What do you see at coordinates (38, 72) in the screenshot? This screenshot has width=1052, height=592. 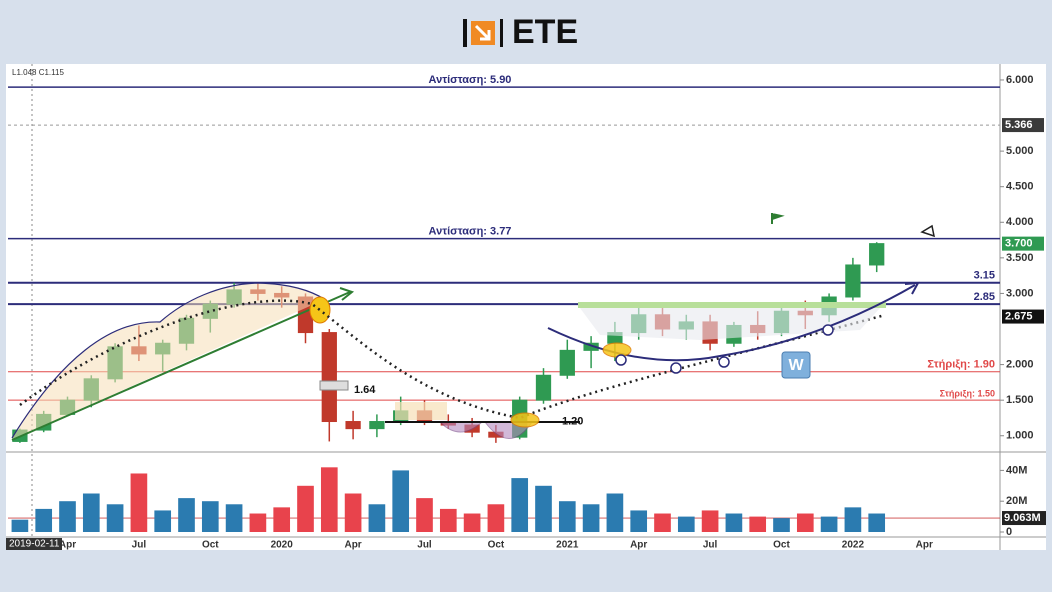 I see `ohlc-readout: L1.048 C1.115` at bounding box center [38, 72].